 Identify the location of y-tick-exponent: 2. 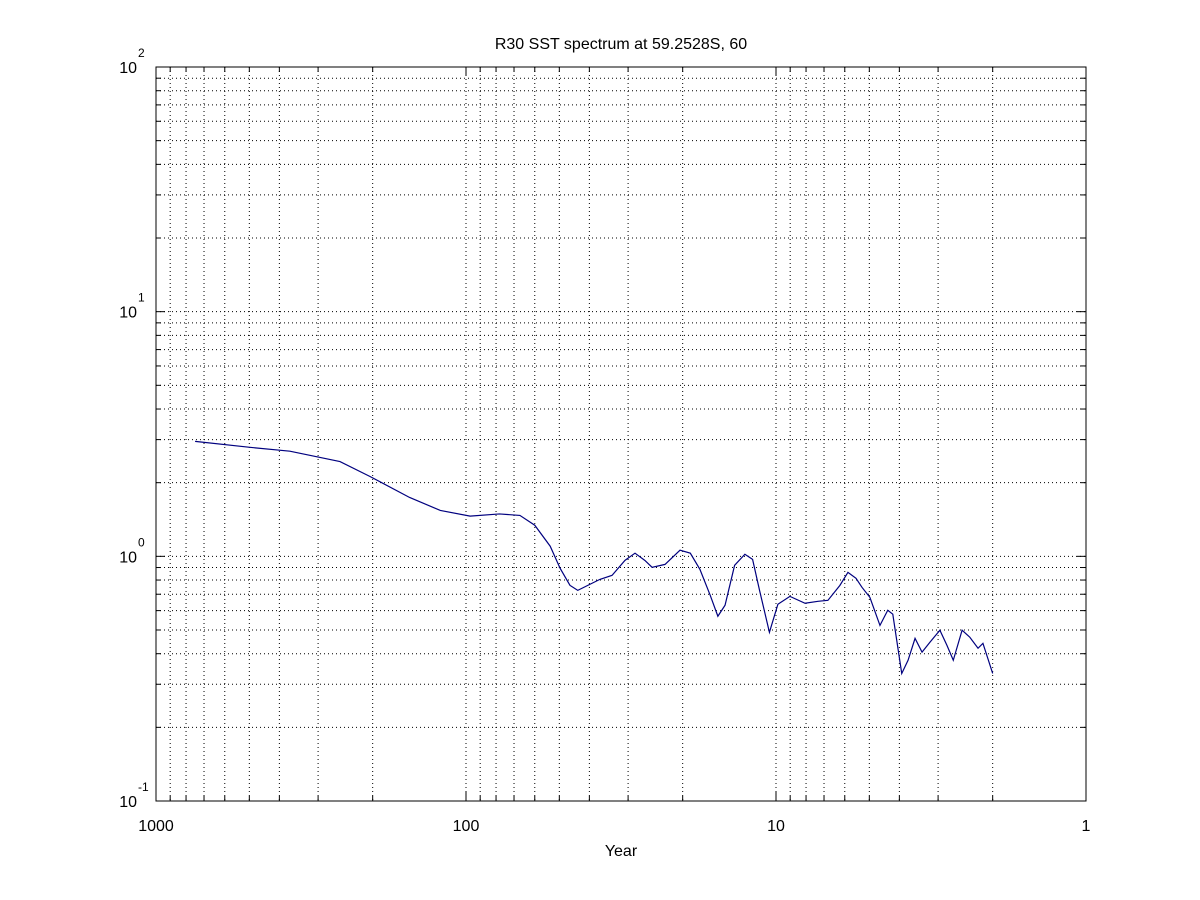
(141, 53).